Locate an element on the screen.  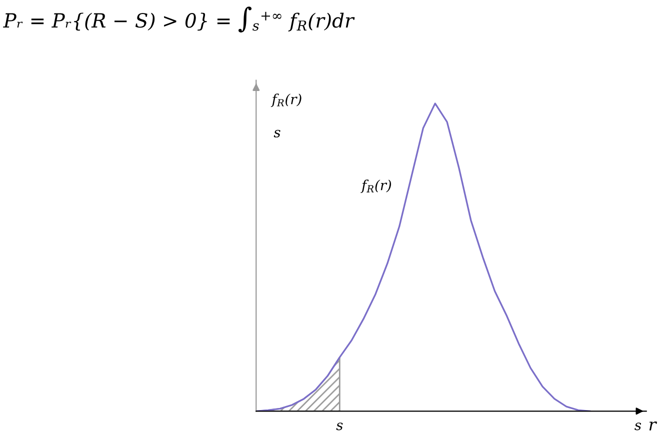
x-axis-title: r is located at coordinates (653, 426).